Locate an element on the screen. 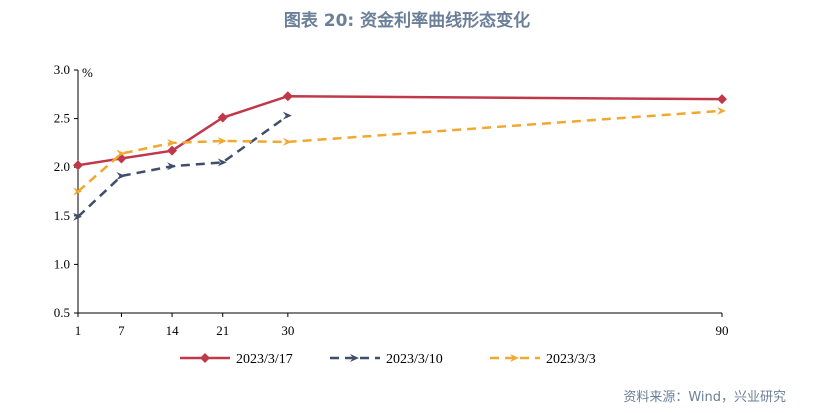 The height and width of the screenshot is (413, 814). y-tick-label: 1.0 is located at coordinates (62, 263).